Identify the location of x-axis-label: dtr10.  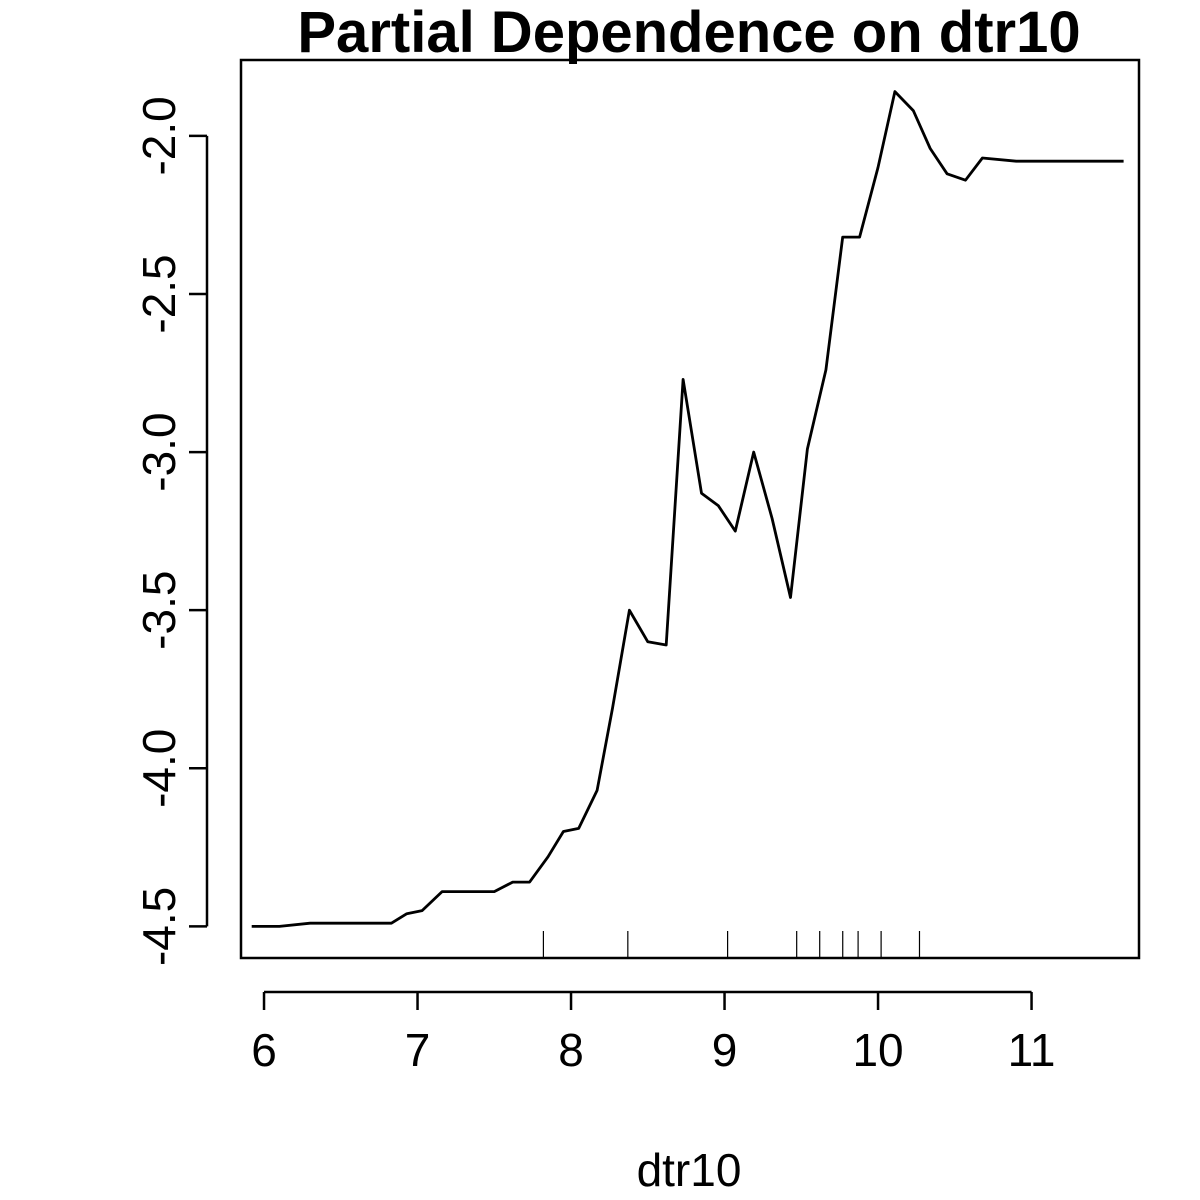
(689, 1170).